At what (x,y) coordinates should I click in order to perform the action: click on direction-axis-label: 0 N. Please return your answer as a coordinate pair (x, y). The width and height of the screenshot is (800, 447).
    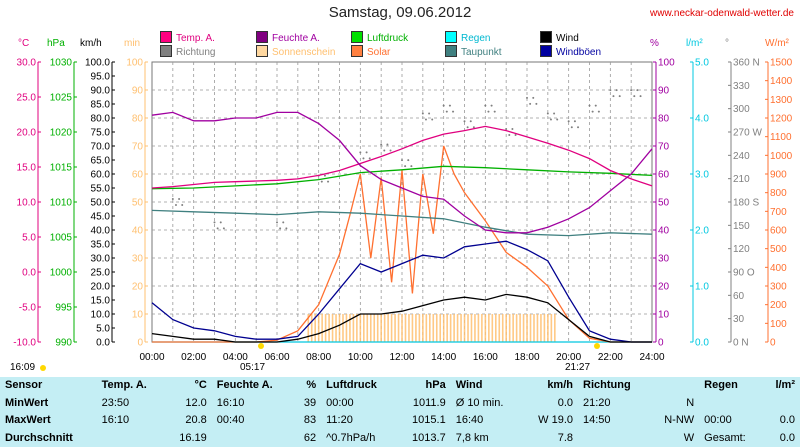
    Looking at the image, I should click on (741, 343).